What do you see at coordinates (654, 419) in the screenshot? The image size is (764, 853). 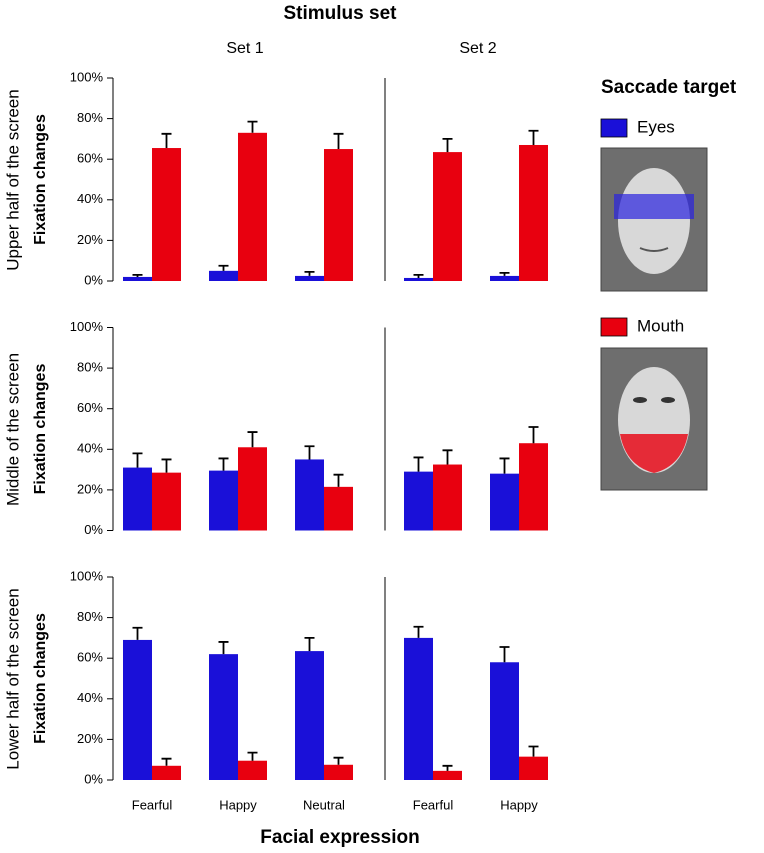 I see `face-mouth` at bounding box center [654, 419].